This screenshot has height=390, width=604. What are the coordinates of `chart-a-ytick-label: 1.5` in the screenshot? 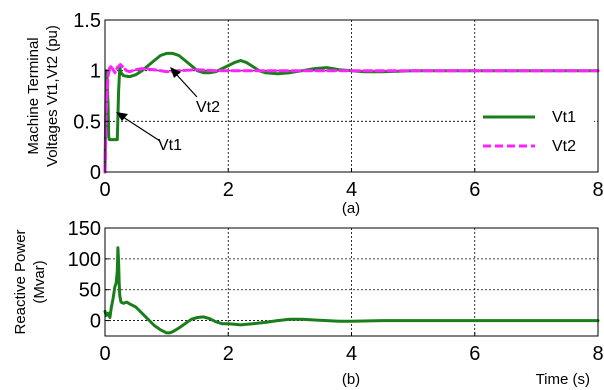 It's located at (87, 21).